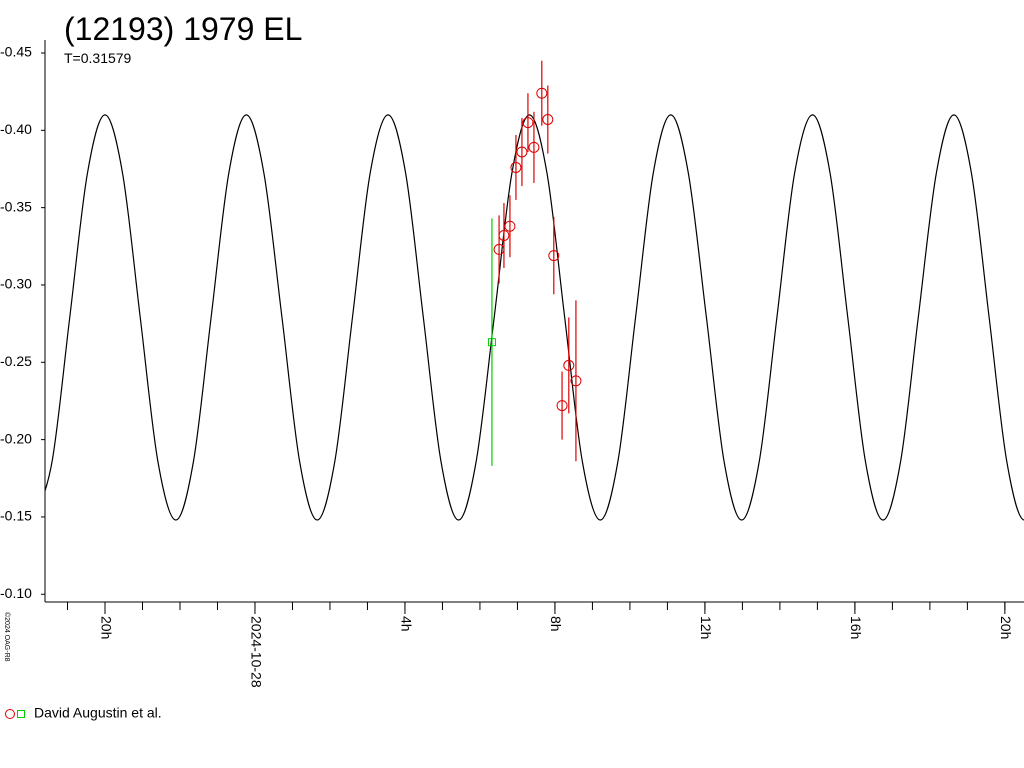  What do you see at coordinates (406, 624) in the screenshot?
I see `x-tick-label: 4h` at bounding box center [406, 624].